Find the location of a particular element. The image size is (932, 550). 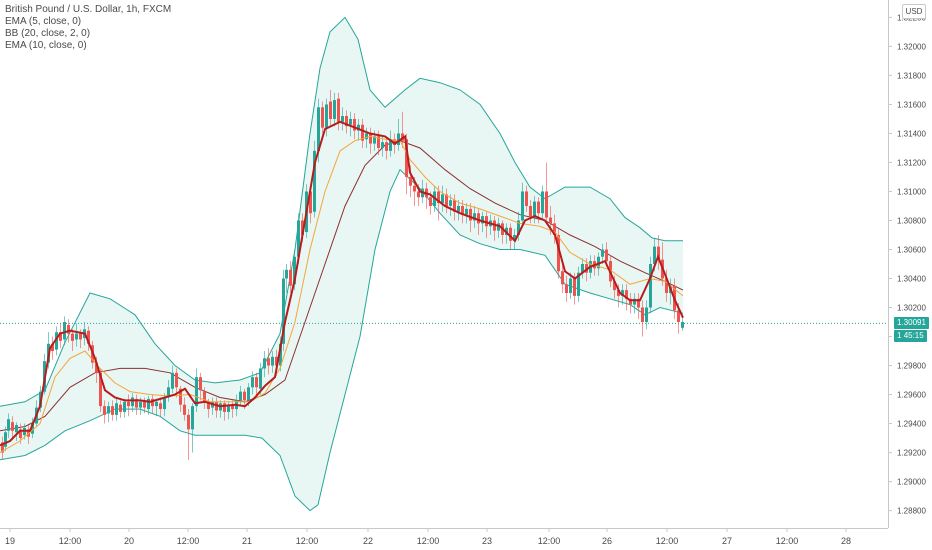

x-tick-label: 28 is located at coordinates (846, 541).